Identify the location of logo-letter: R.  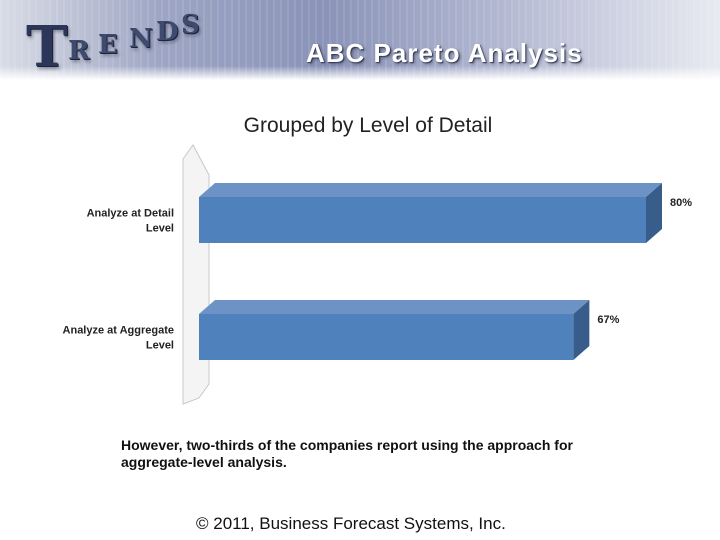
(79, 51).